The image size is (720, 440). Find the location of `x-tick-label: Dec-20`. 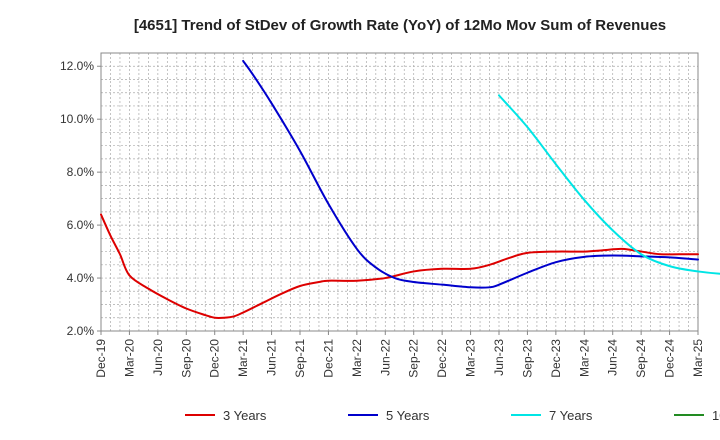

x-tick-label: Dec-20 is located at coordinates (215, 358).